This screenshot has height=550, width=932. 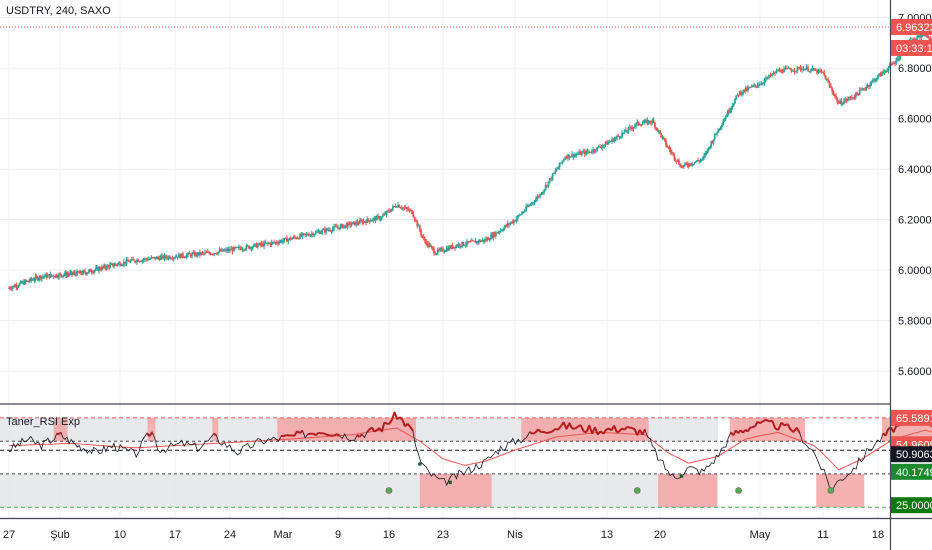 I want to click on last-price-tag: 6.96323, so click(x=914, y=28).